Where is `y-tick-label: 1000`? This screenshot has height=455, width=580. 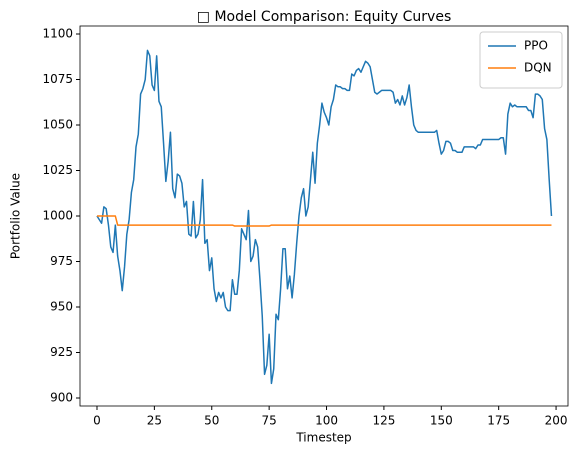
y-tick-label: 1000 is located at coordinates (57, 216).